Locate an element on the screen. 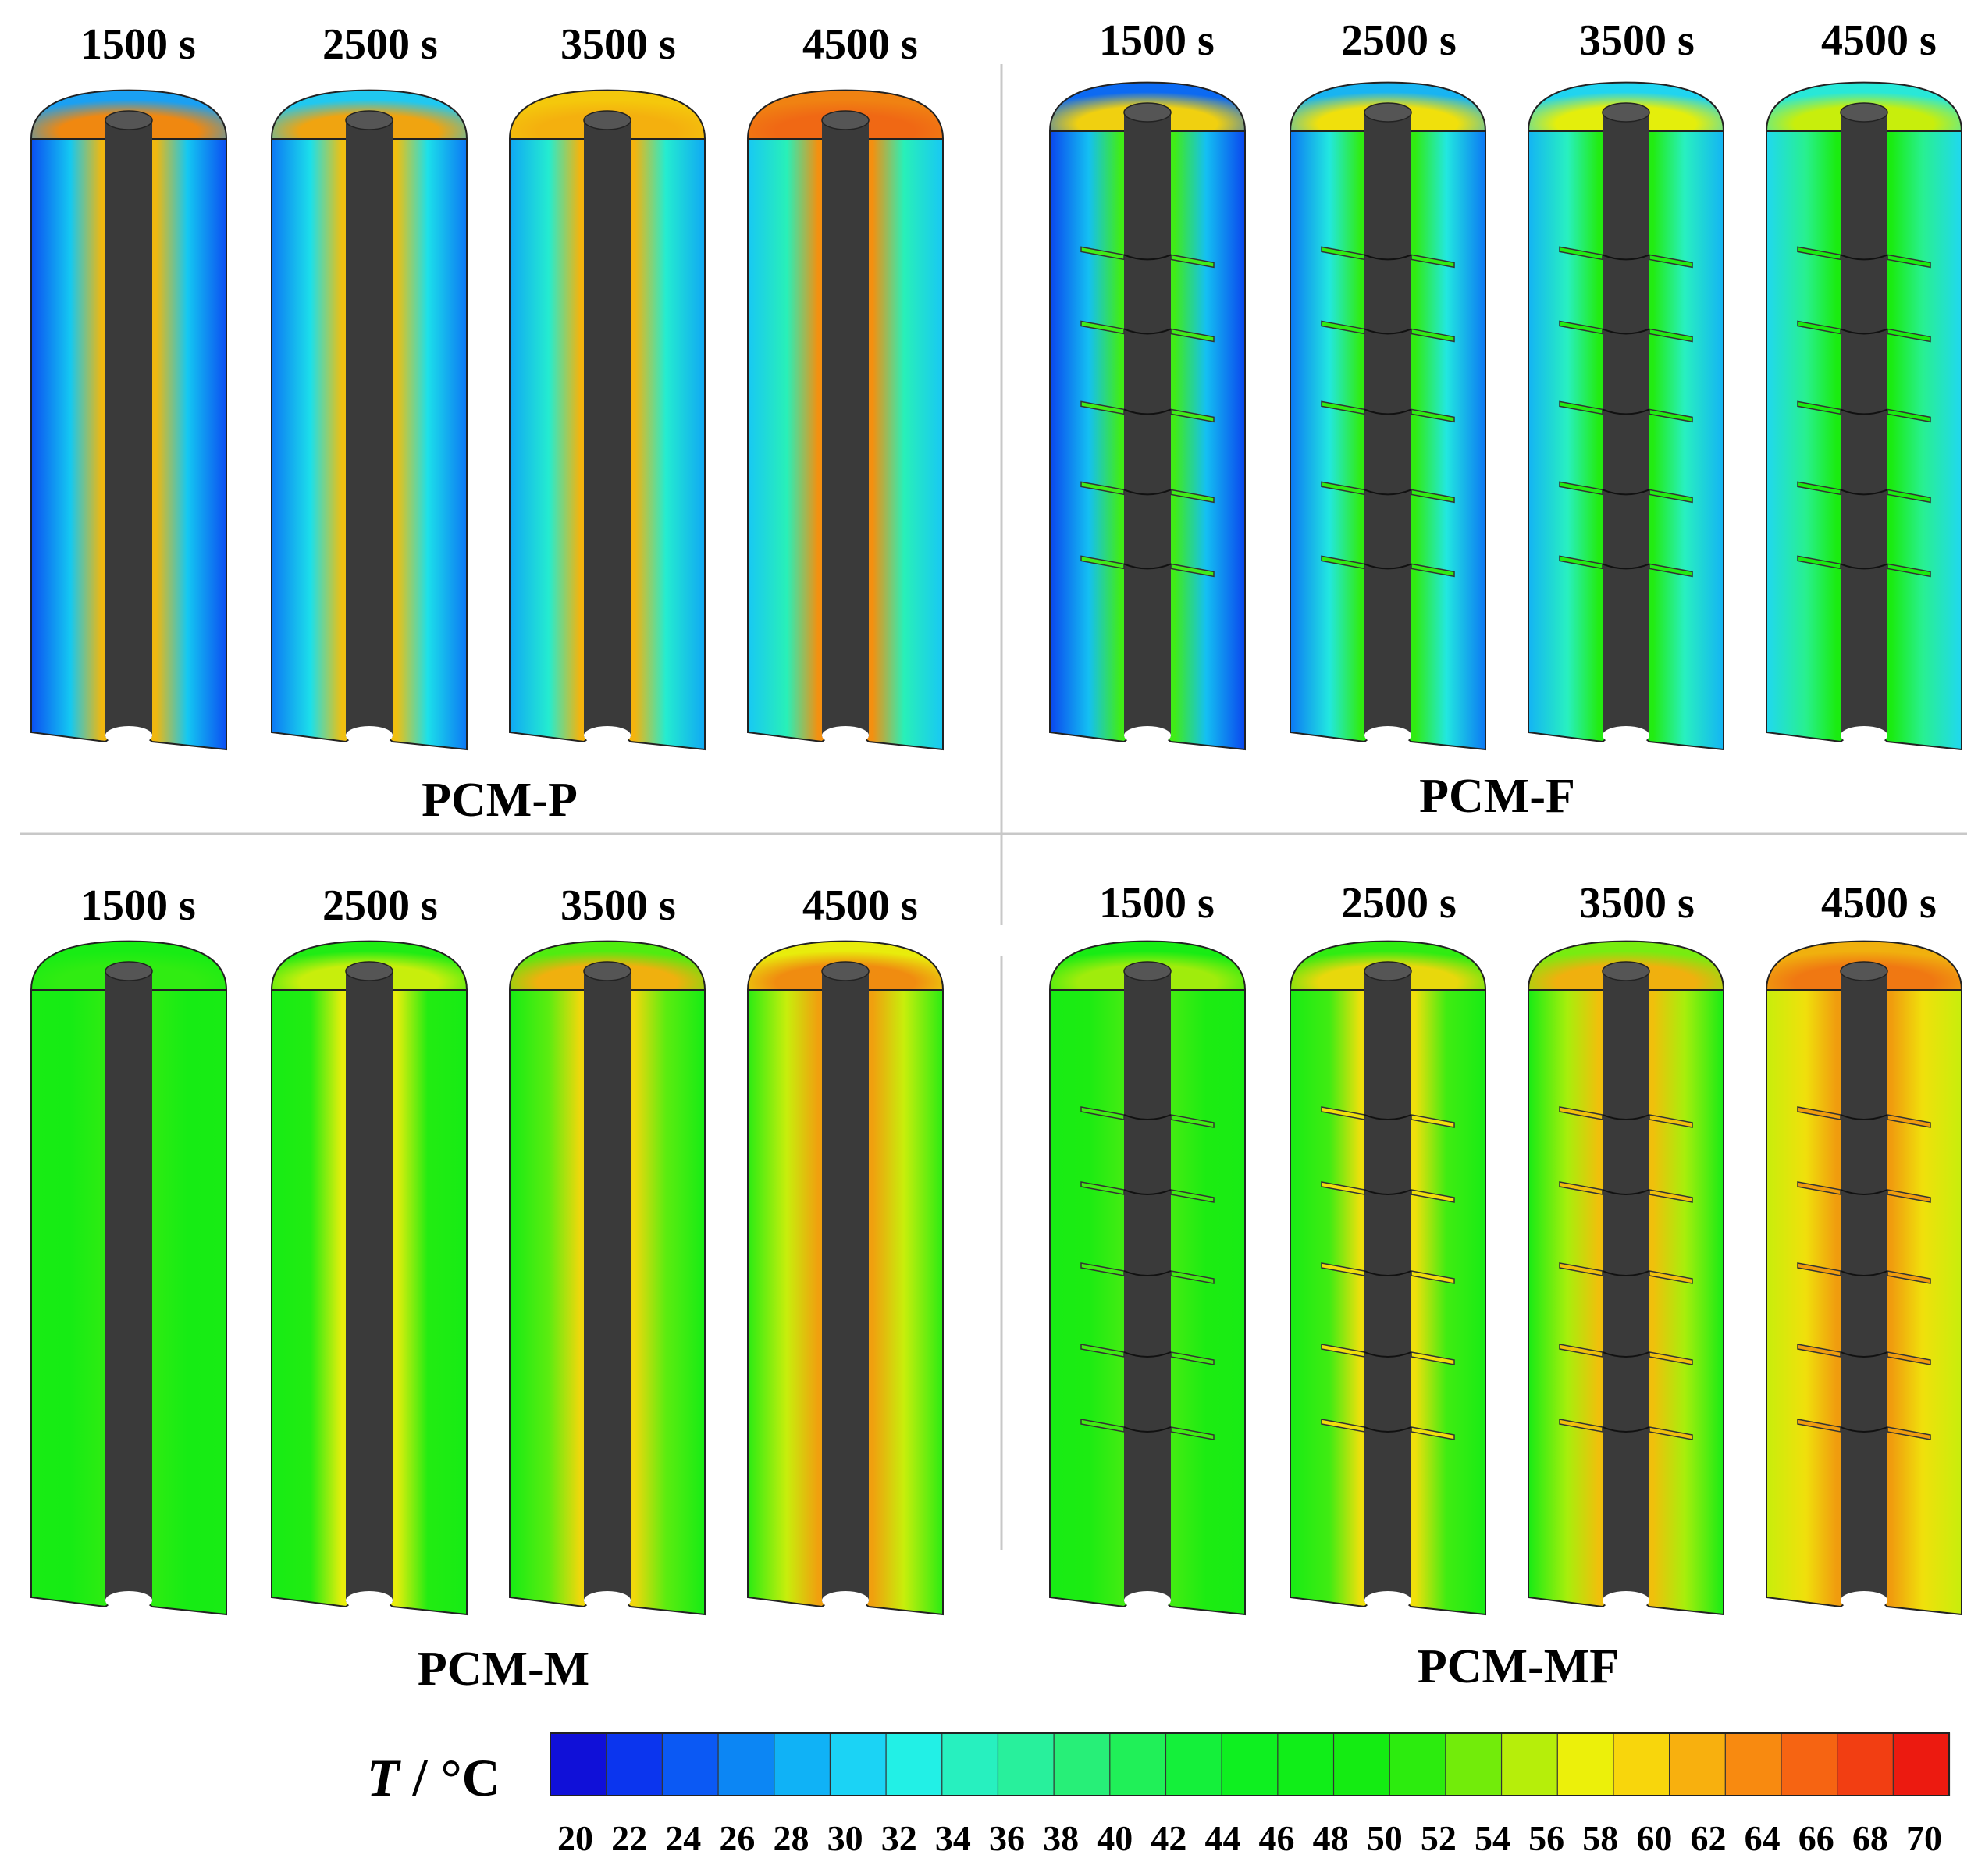 The width and height of the screenshot is (1978, 1876). colorbar-tick-label: 22 is located at coordinates (629, 1838).